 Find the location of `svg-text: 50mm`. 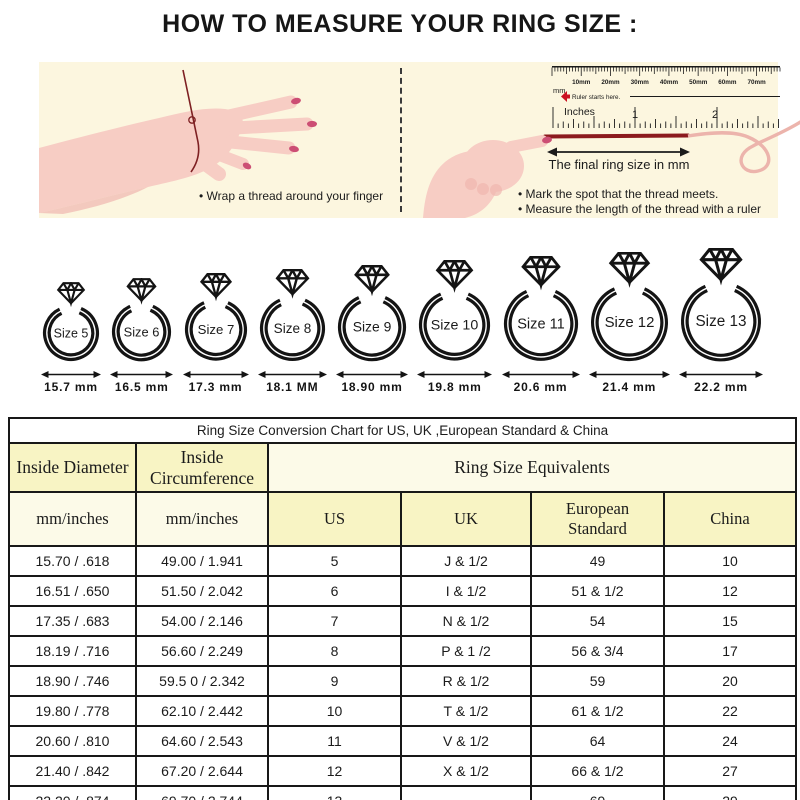

svg-text: 50mm is located at coordinates (698, 82).